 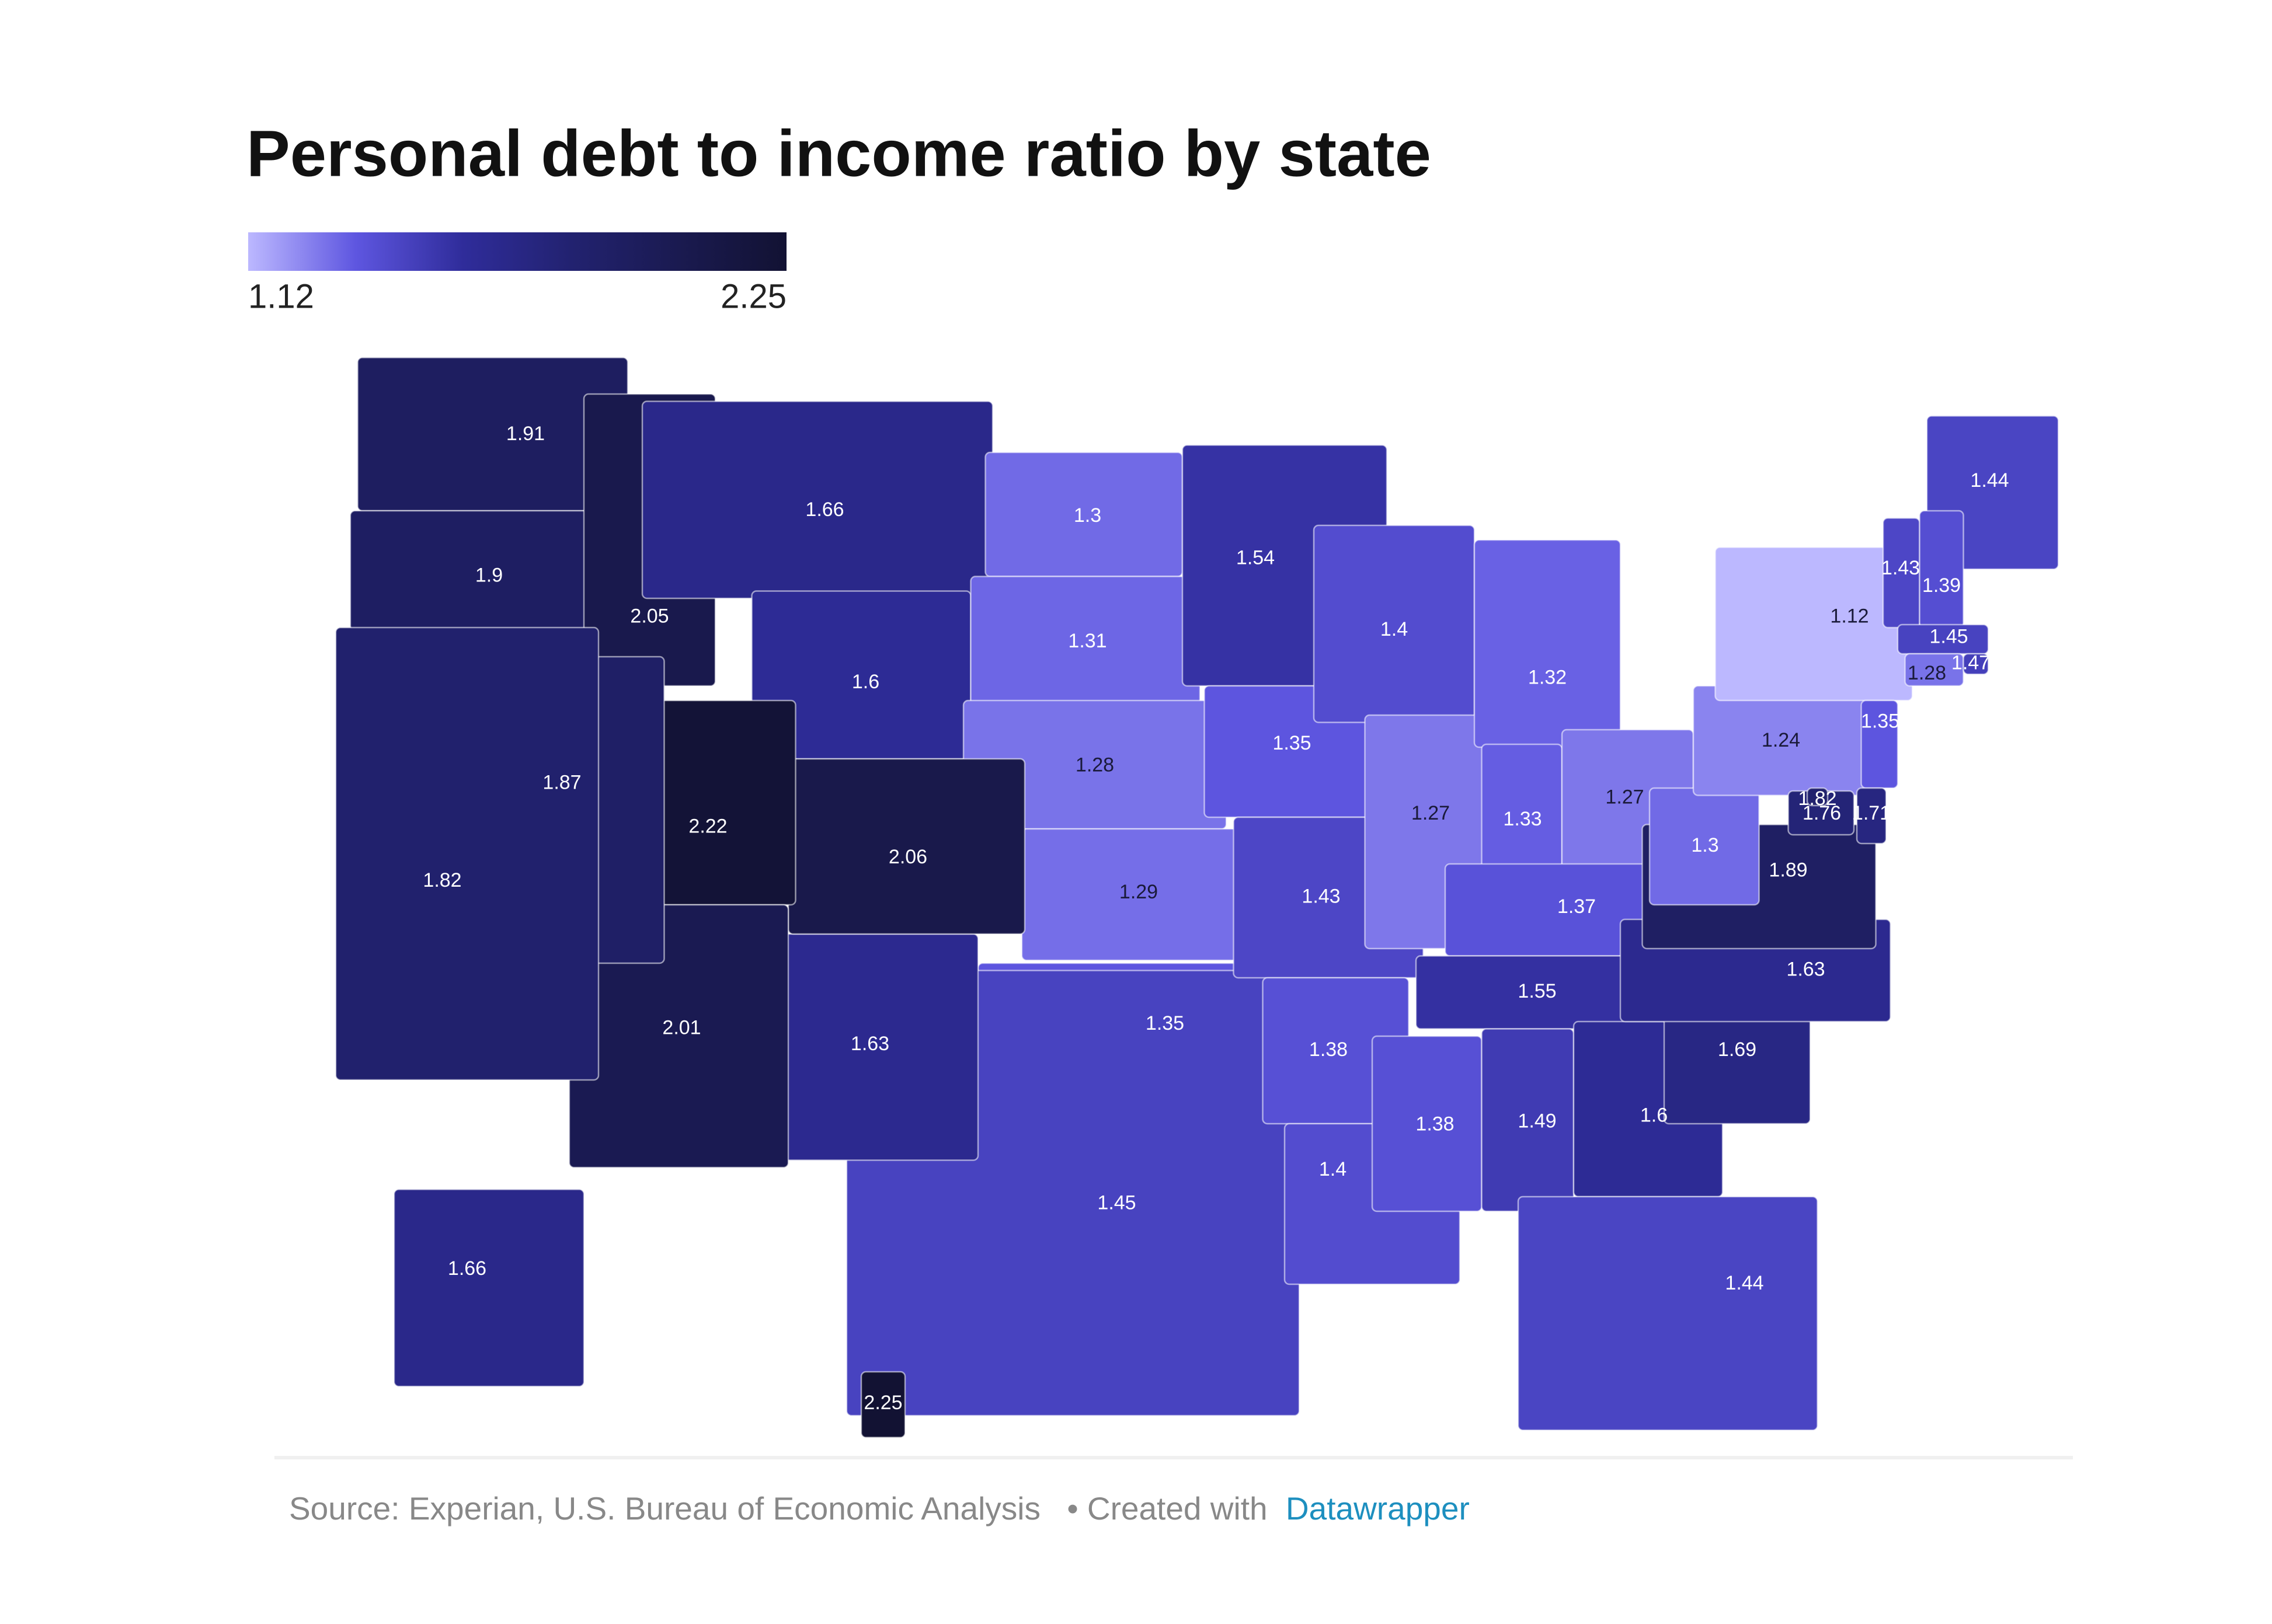 What do you see at coordinates (1547, 677) in the screenshot?
I see `state-value-label: 1.32` at bounding box center [1547, 677].